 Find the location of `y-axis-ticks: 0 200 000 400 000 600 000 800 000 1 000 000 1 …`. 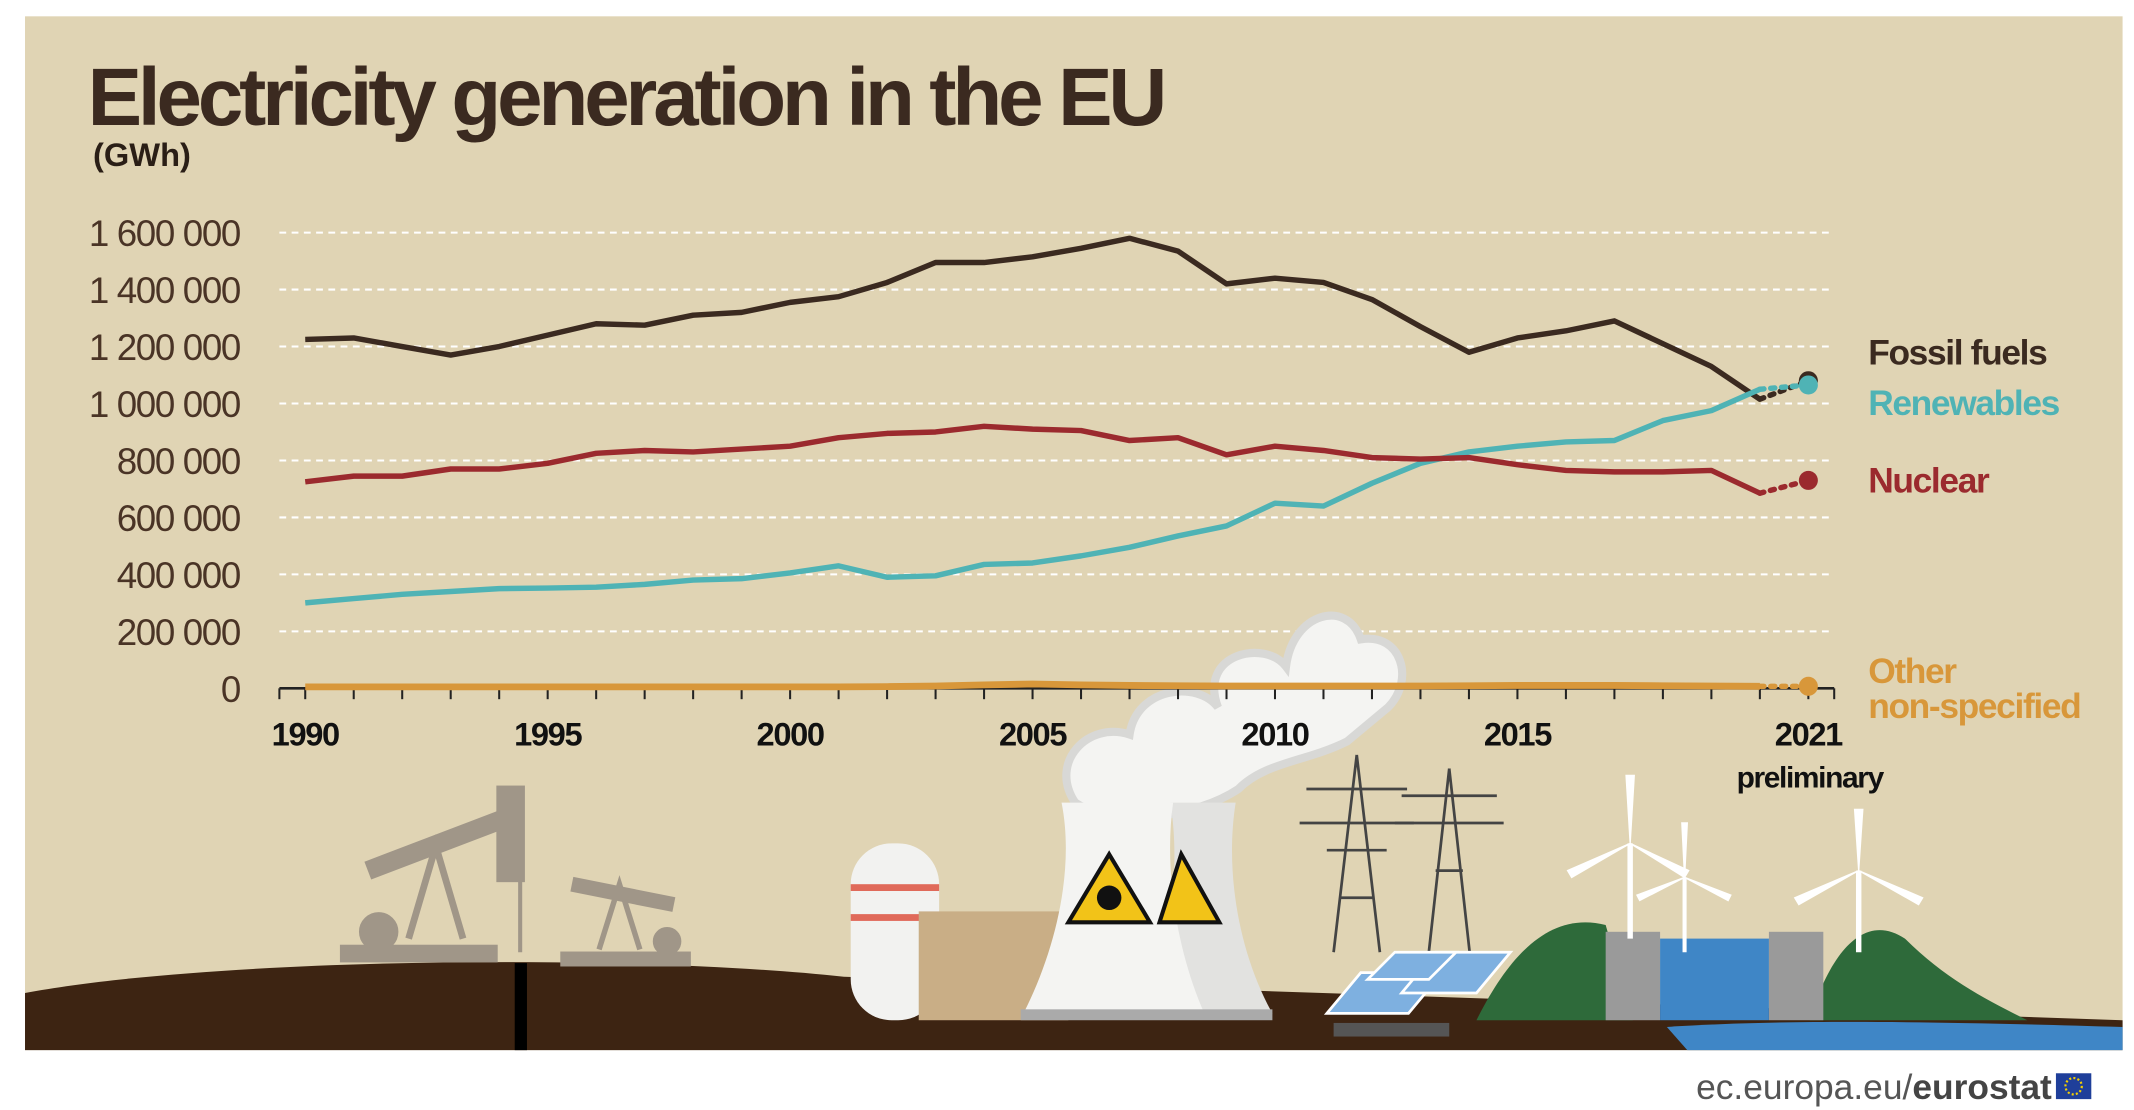

y-axis-ticks: 0 200 000 400 000 600 000 800 000 1 000 000 1 … is located at coordinates (165, 461).